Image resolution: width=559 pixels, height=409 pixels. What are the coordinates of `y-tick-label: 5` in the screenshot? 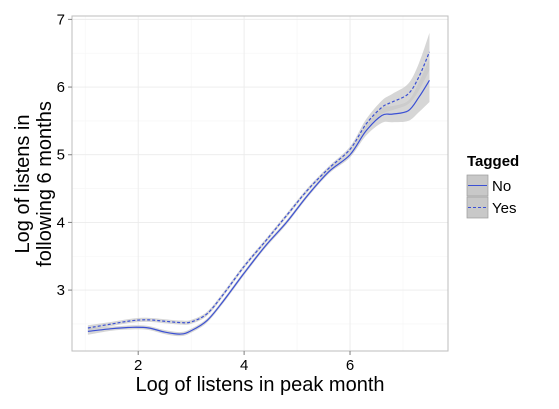 It's located at (61, 155).